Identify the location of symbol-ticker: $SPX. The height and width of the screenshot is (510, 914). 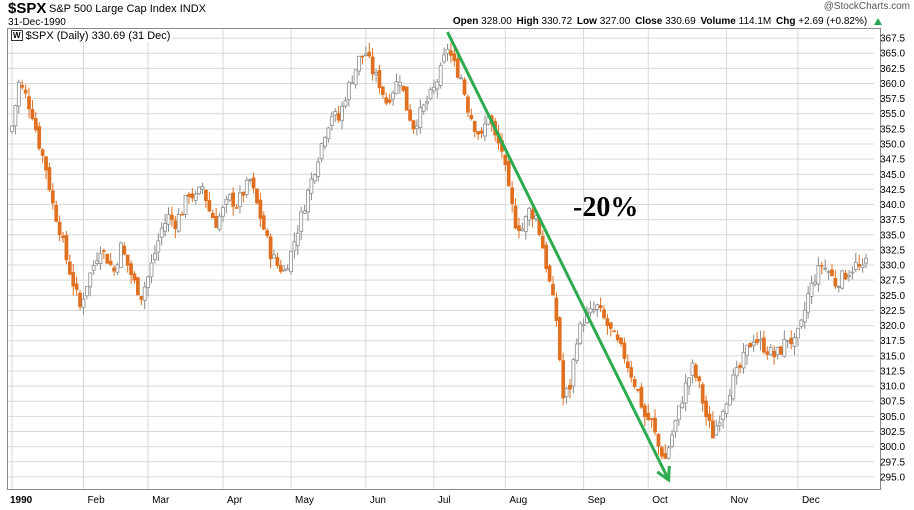
(27, 8).